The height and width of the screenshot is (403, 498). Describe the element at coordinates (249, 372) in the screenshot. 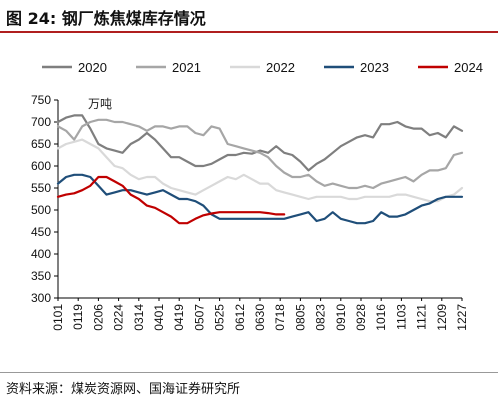

I see `footer-divider` at that location.